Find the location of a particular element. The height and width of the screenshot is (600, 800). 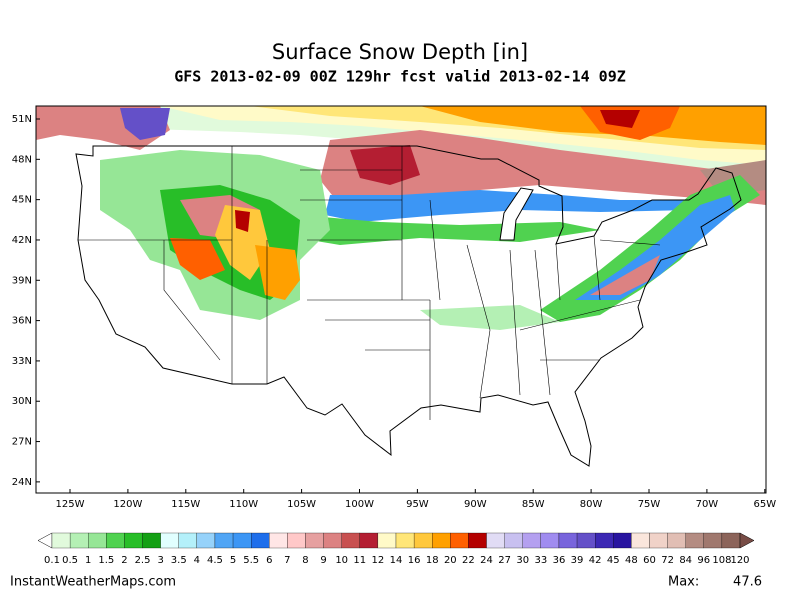

colorbar-label: 108 is located at coordinates (721, 560).